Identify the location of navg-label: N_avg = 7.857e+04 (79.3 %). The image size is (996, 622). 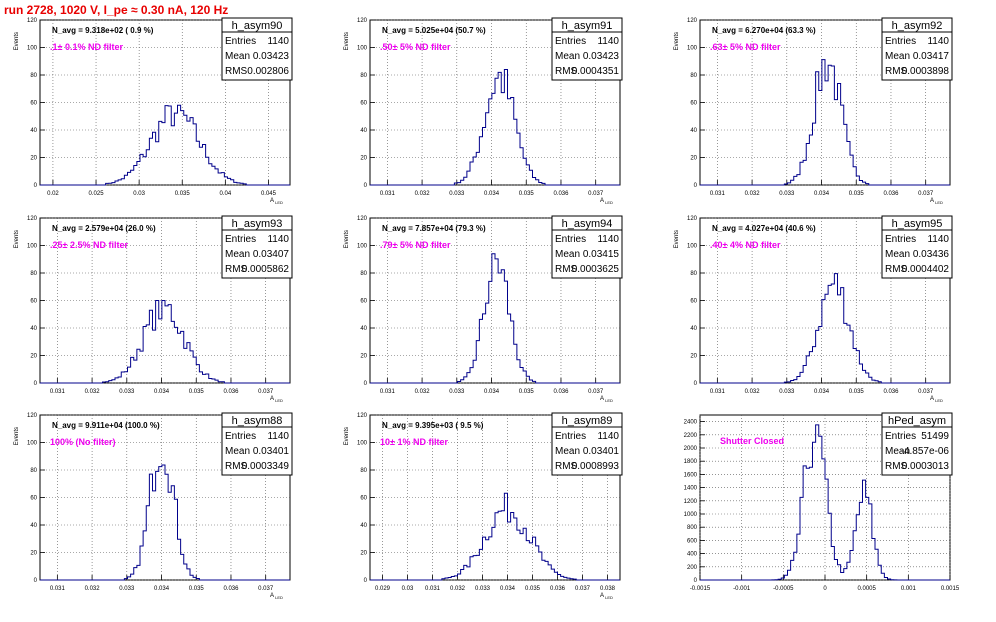
(434, 228).